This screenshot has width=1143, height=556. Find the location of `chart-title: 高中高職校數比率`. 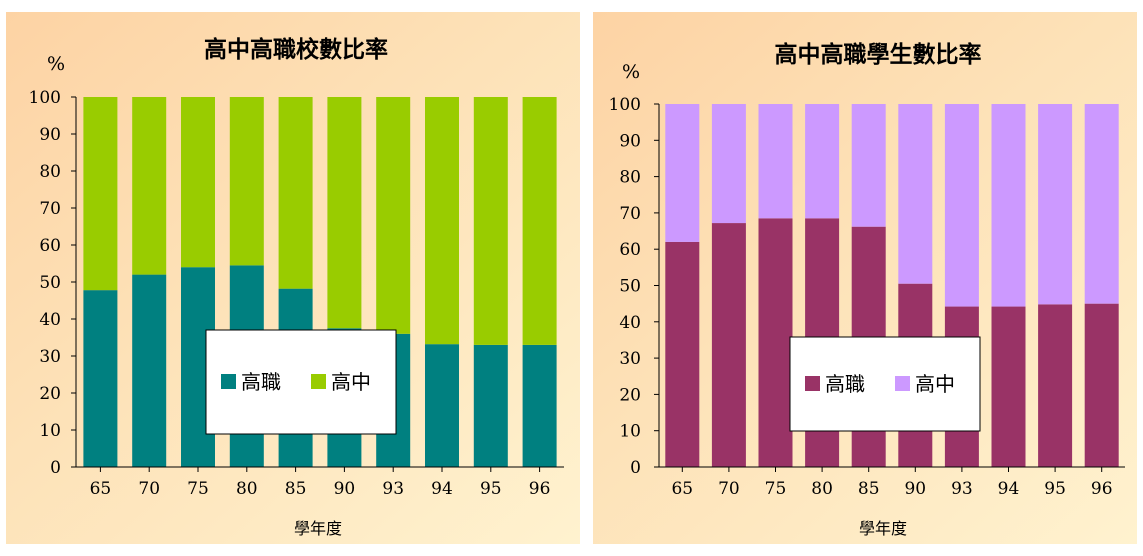

chart-title: 高中高職校數比率 is located at coordinates (296, 49).